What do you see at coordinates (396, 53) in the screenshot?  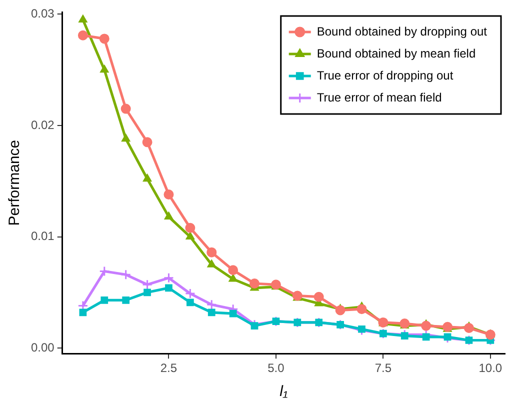 I see `legend-label: Bound obtained by mean field` at bounding box center [396, 53].